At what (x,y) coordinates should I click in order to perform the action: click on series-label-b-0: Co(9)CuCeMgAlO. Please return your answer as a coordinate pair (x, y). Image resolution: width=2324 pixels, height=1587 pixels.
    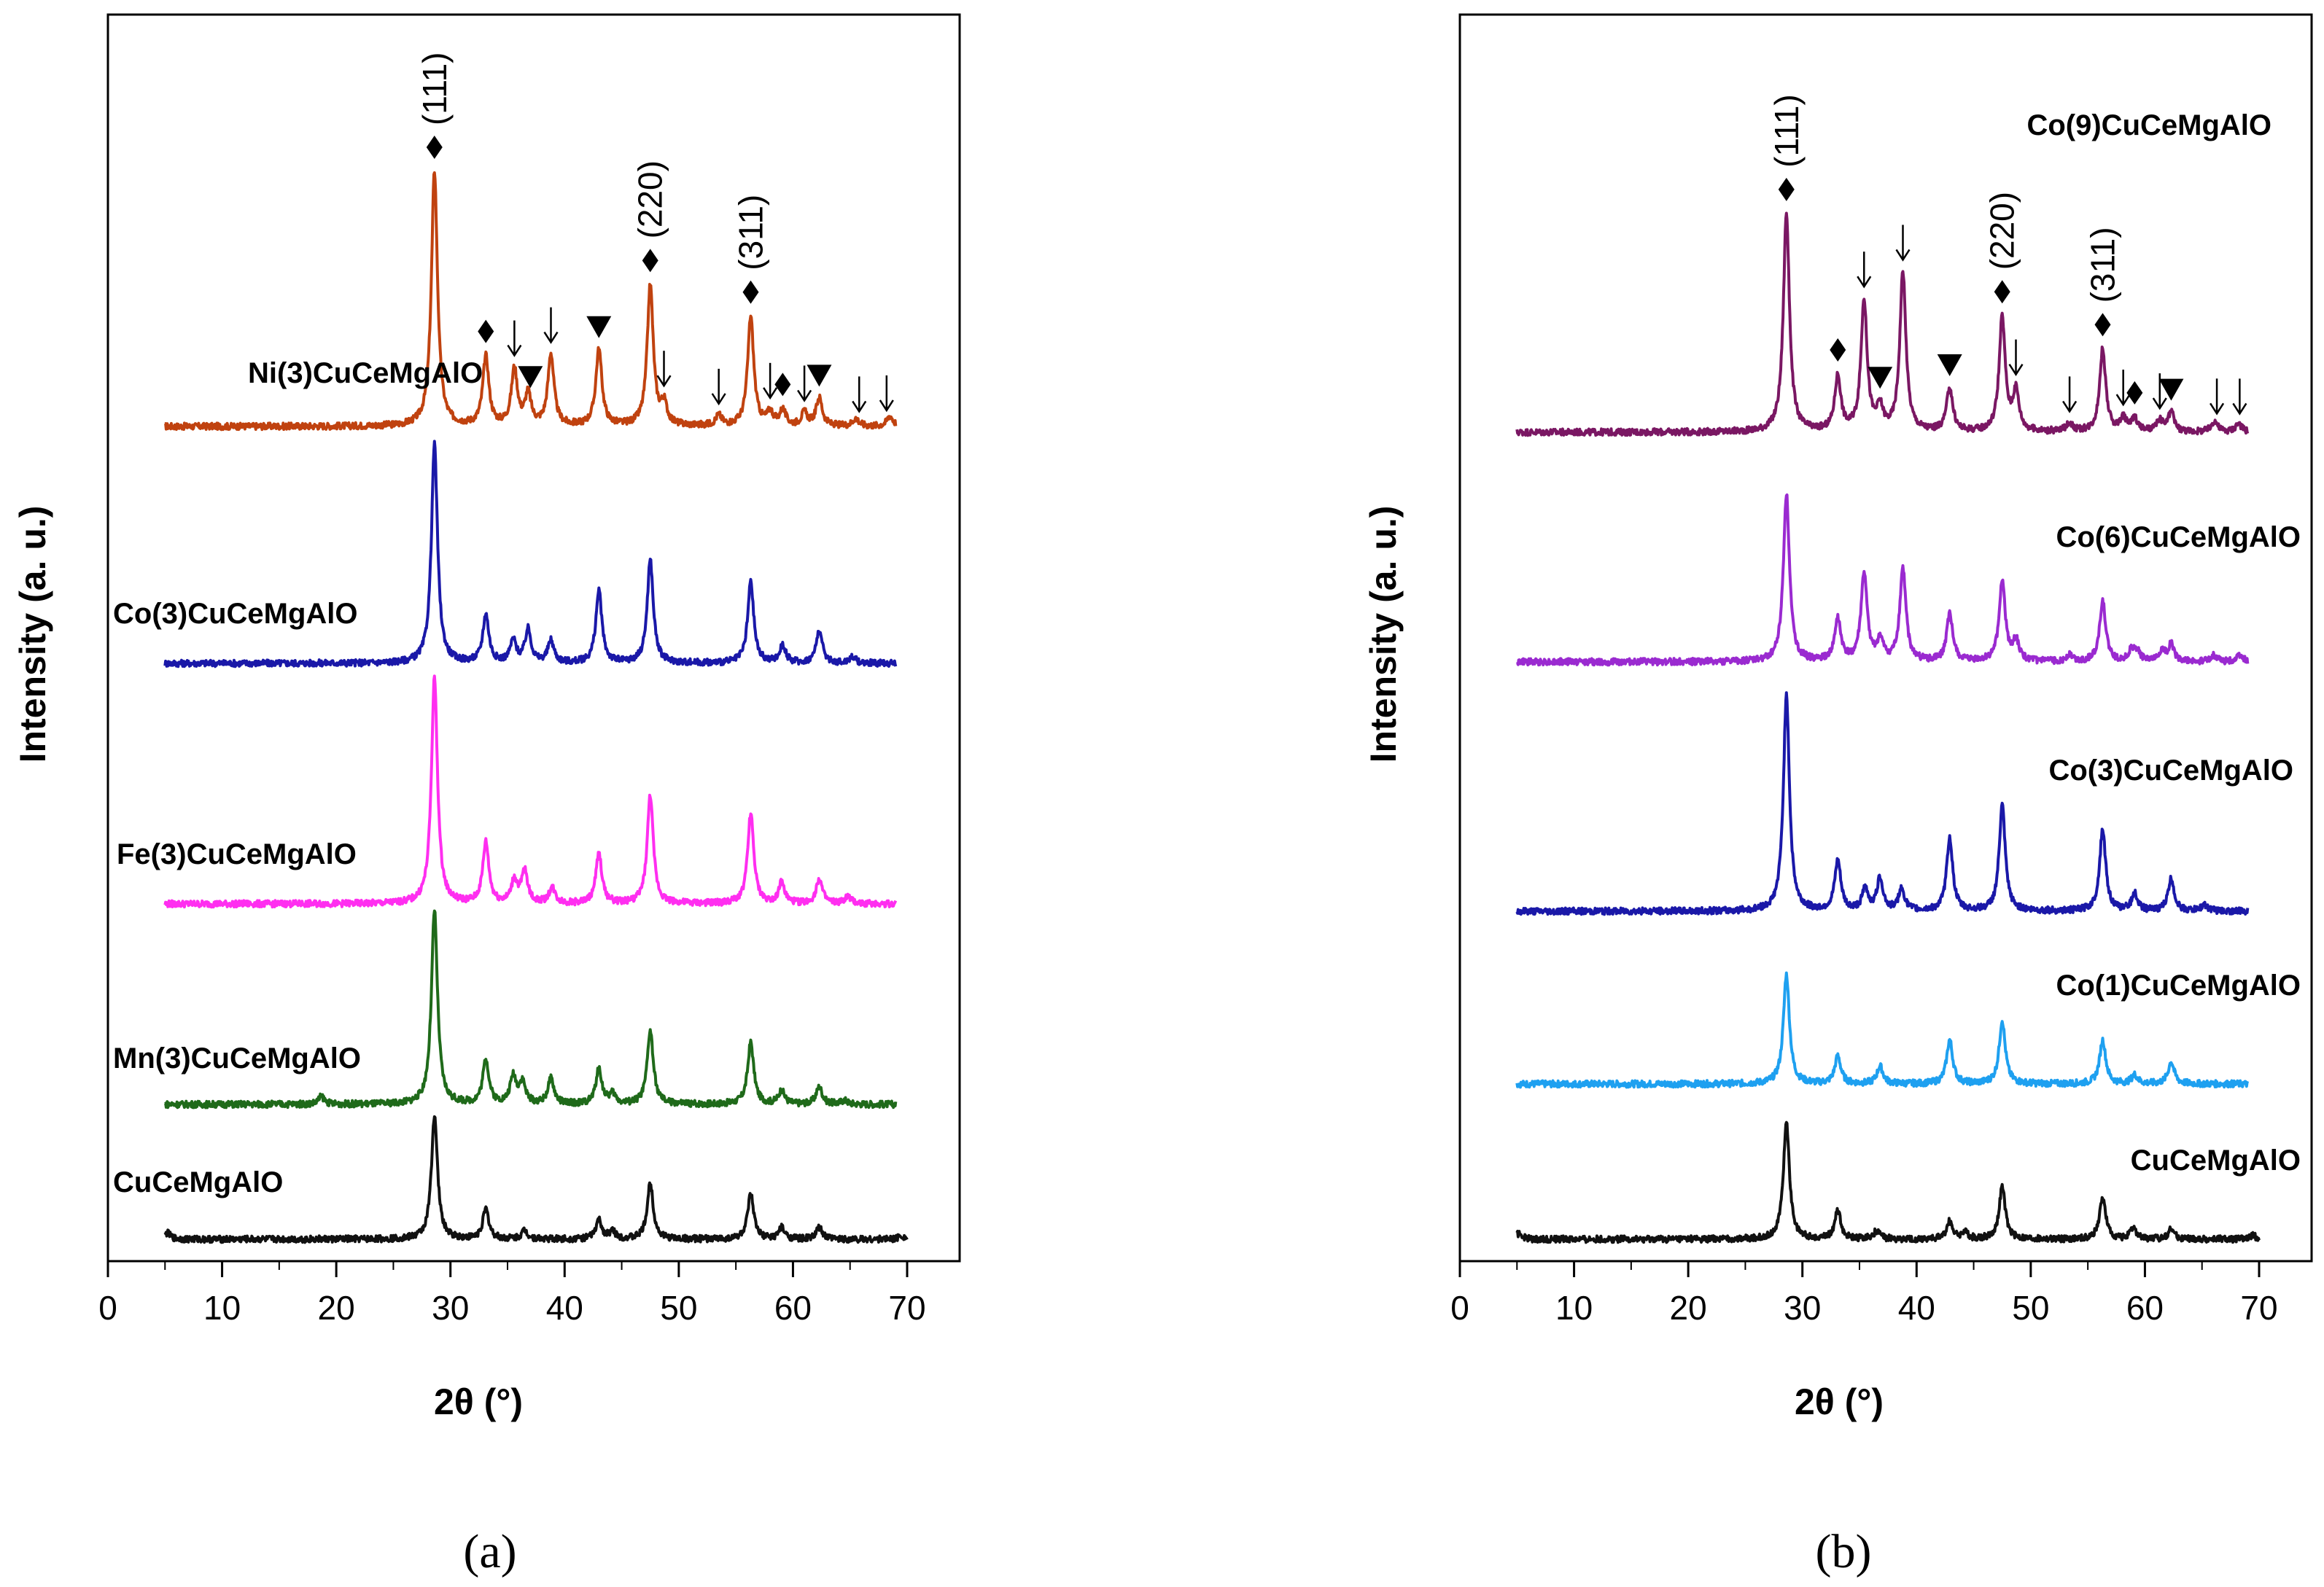
    Looking at the image, I should click on (2148, 125).